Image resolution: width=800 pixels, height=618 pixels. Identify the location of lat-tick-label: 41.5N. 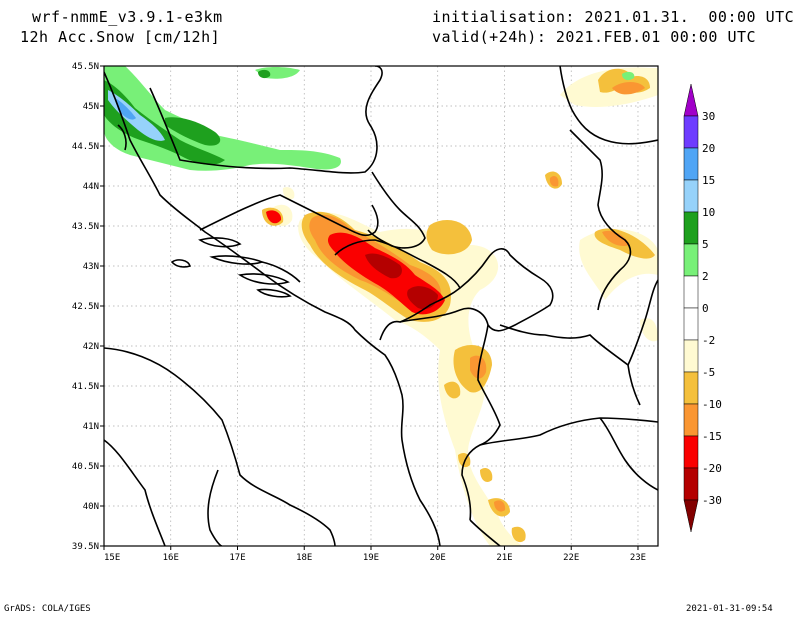
(85, 387).